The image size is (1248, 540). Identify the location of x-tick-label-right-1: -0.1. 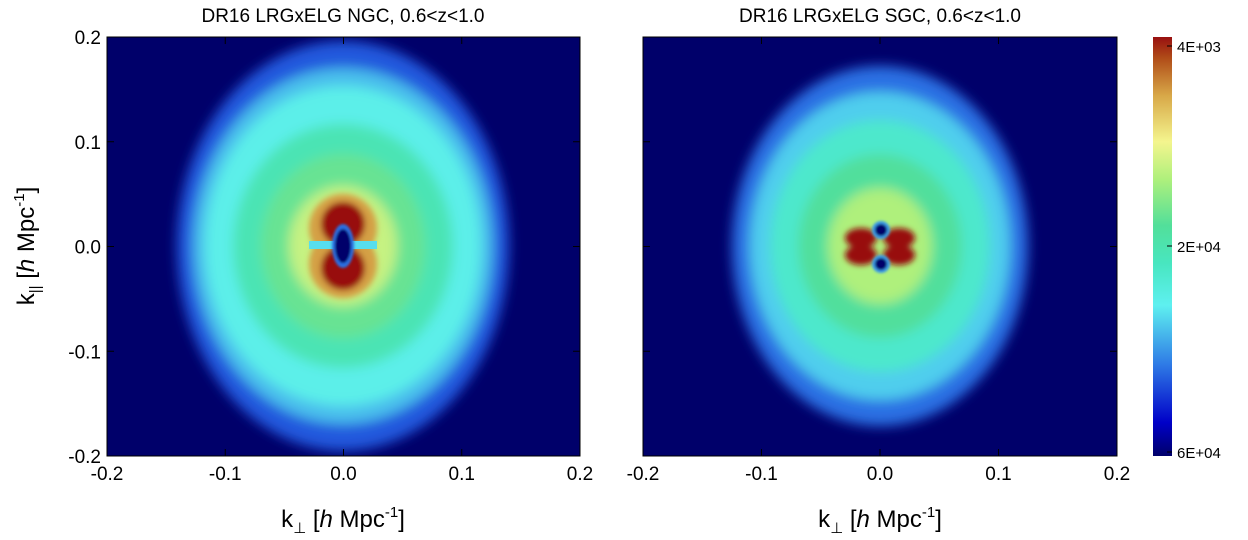
(761, 474).